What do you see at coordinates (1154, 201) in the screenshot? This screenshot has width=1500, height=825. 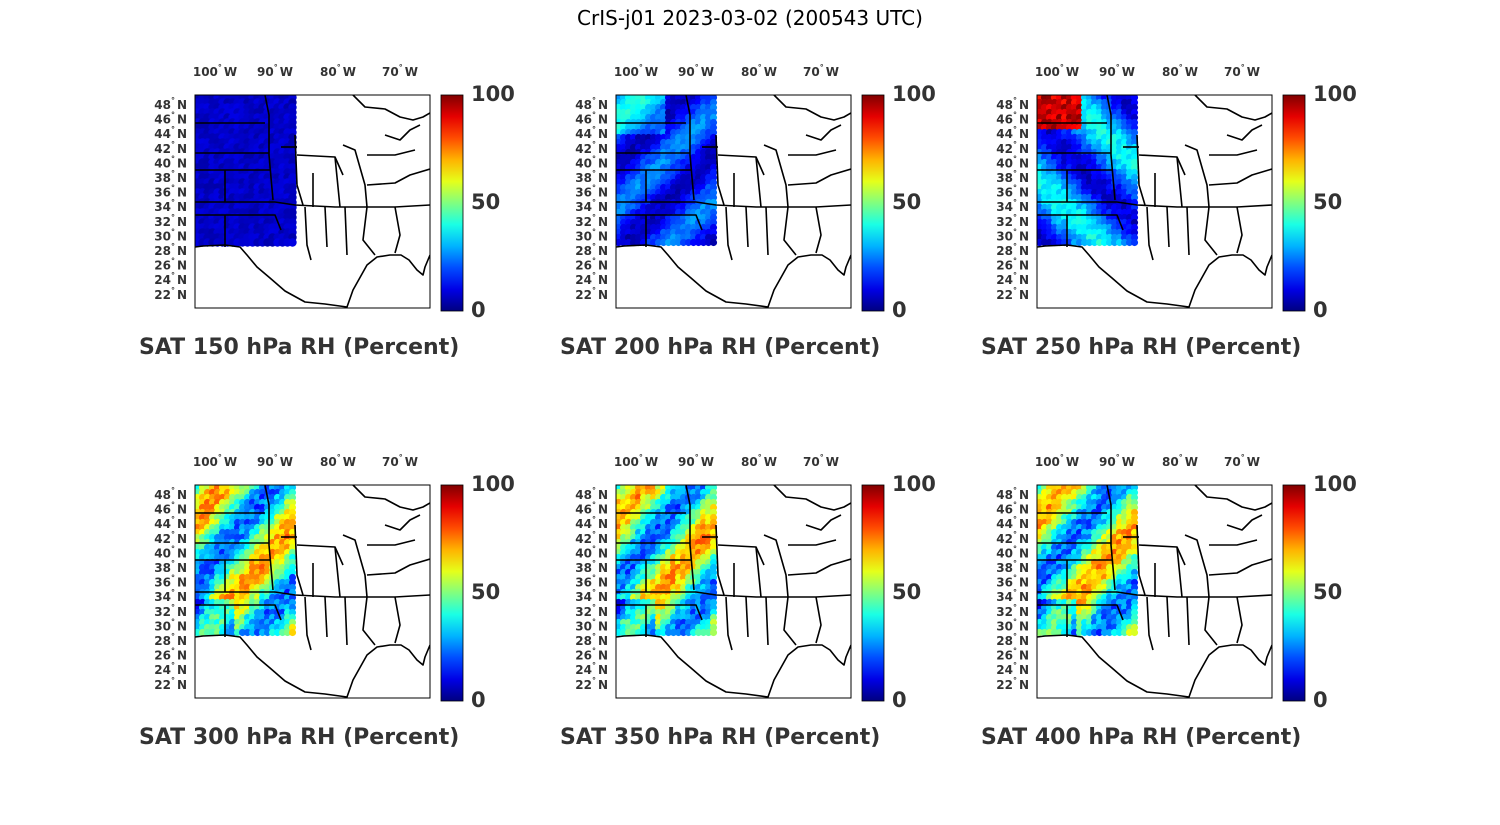 I see `map-frame` at bounding box center [1154, 201].